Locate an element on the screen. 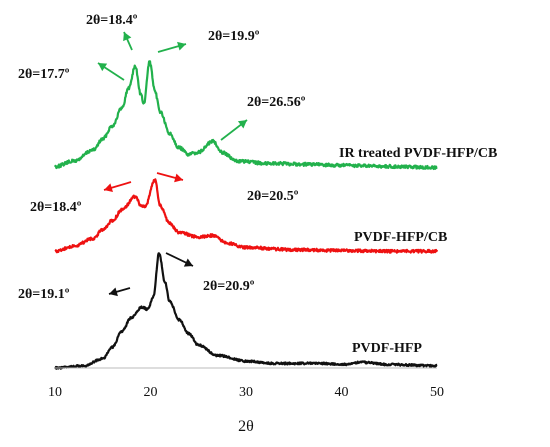  series-label-pvdf-hfp: PVDF-HFP is located at coordinates (387, 348).